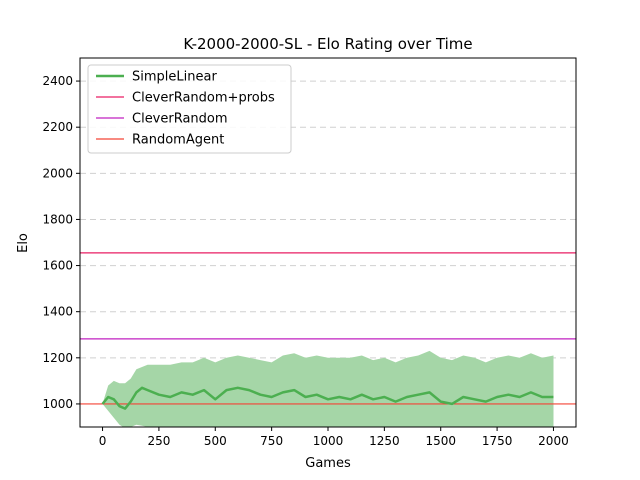 The height and width of the screenshot is (480, 640). What do you see at coordinates (23, 243) in the screenshot?
I see `y-axis-label: Elo` at bounding box center [23, 243].